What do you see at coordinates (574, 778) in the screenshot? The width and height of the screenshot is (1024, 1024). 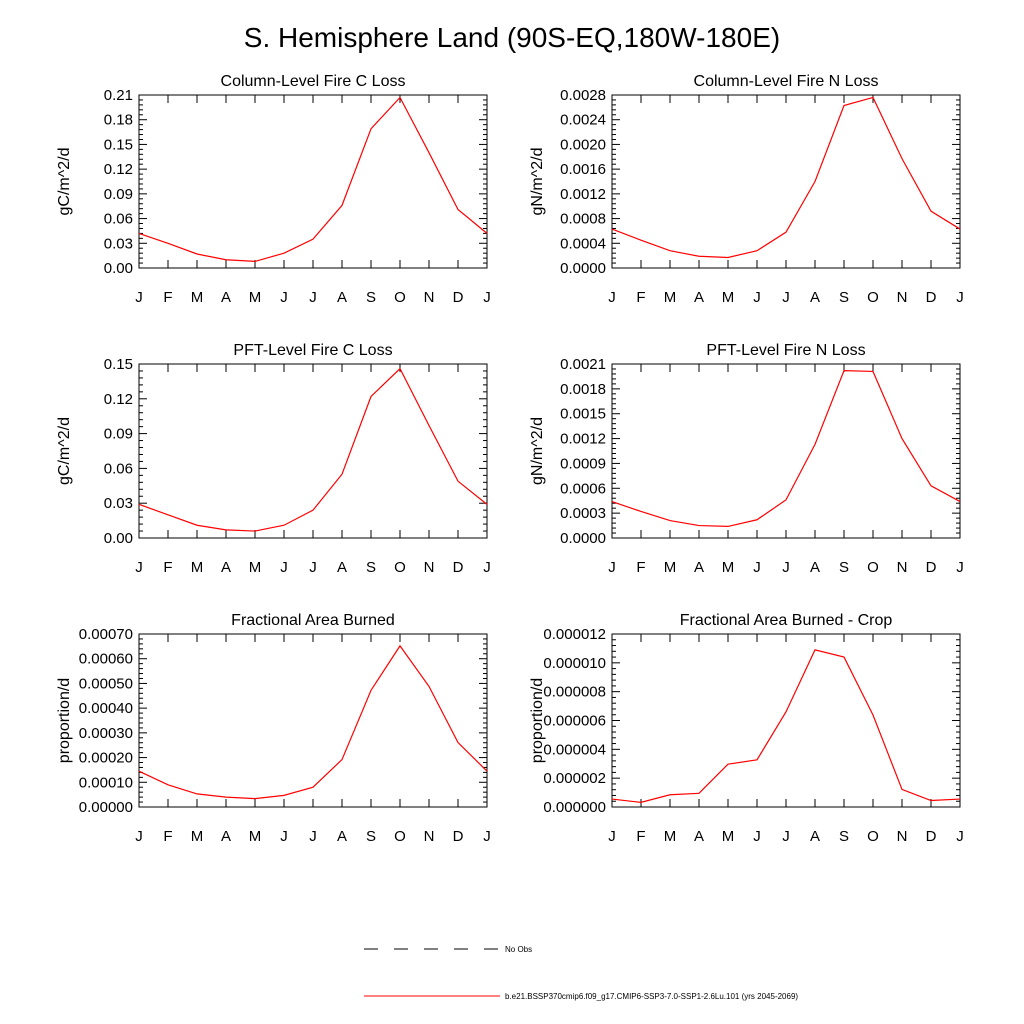 I see `chart-6-ytick-label: 0.000002` at bounding box center [574, 778].